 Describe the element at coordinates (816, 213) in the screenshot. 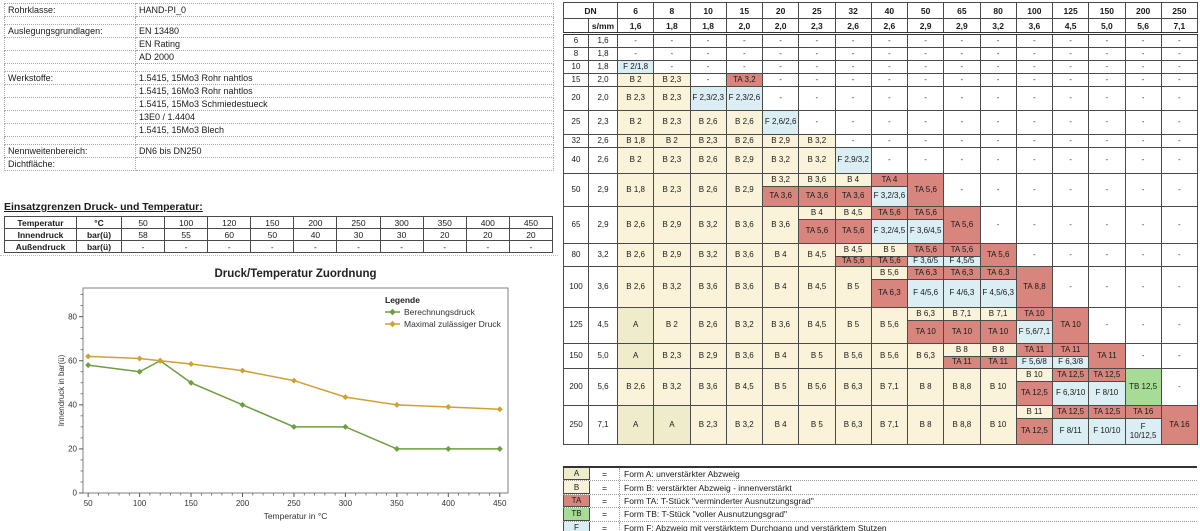

I see `matrix-cell-top: B 4` at that location.